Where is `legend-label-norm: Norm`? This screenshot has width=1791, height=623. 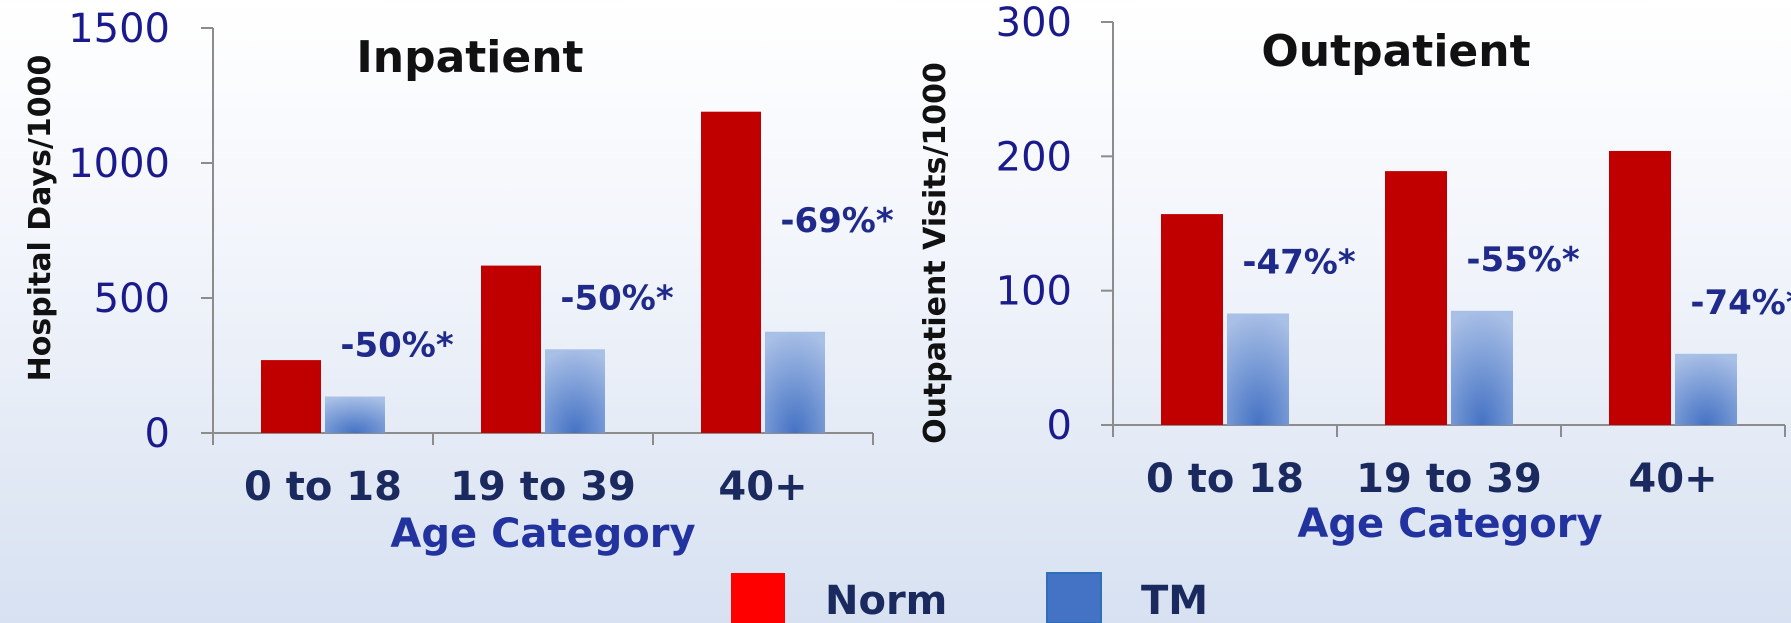
legend-label-norm: Norm is located at coordinates (886, 600).